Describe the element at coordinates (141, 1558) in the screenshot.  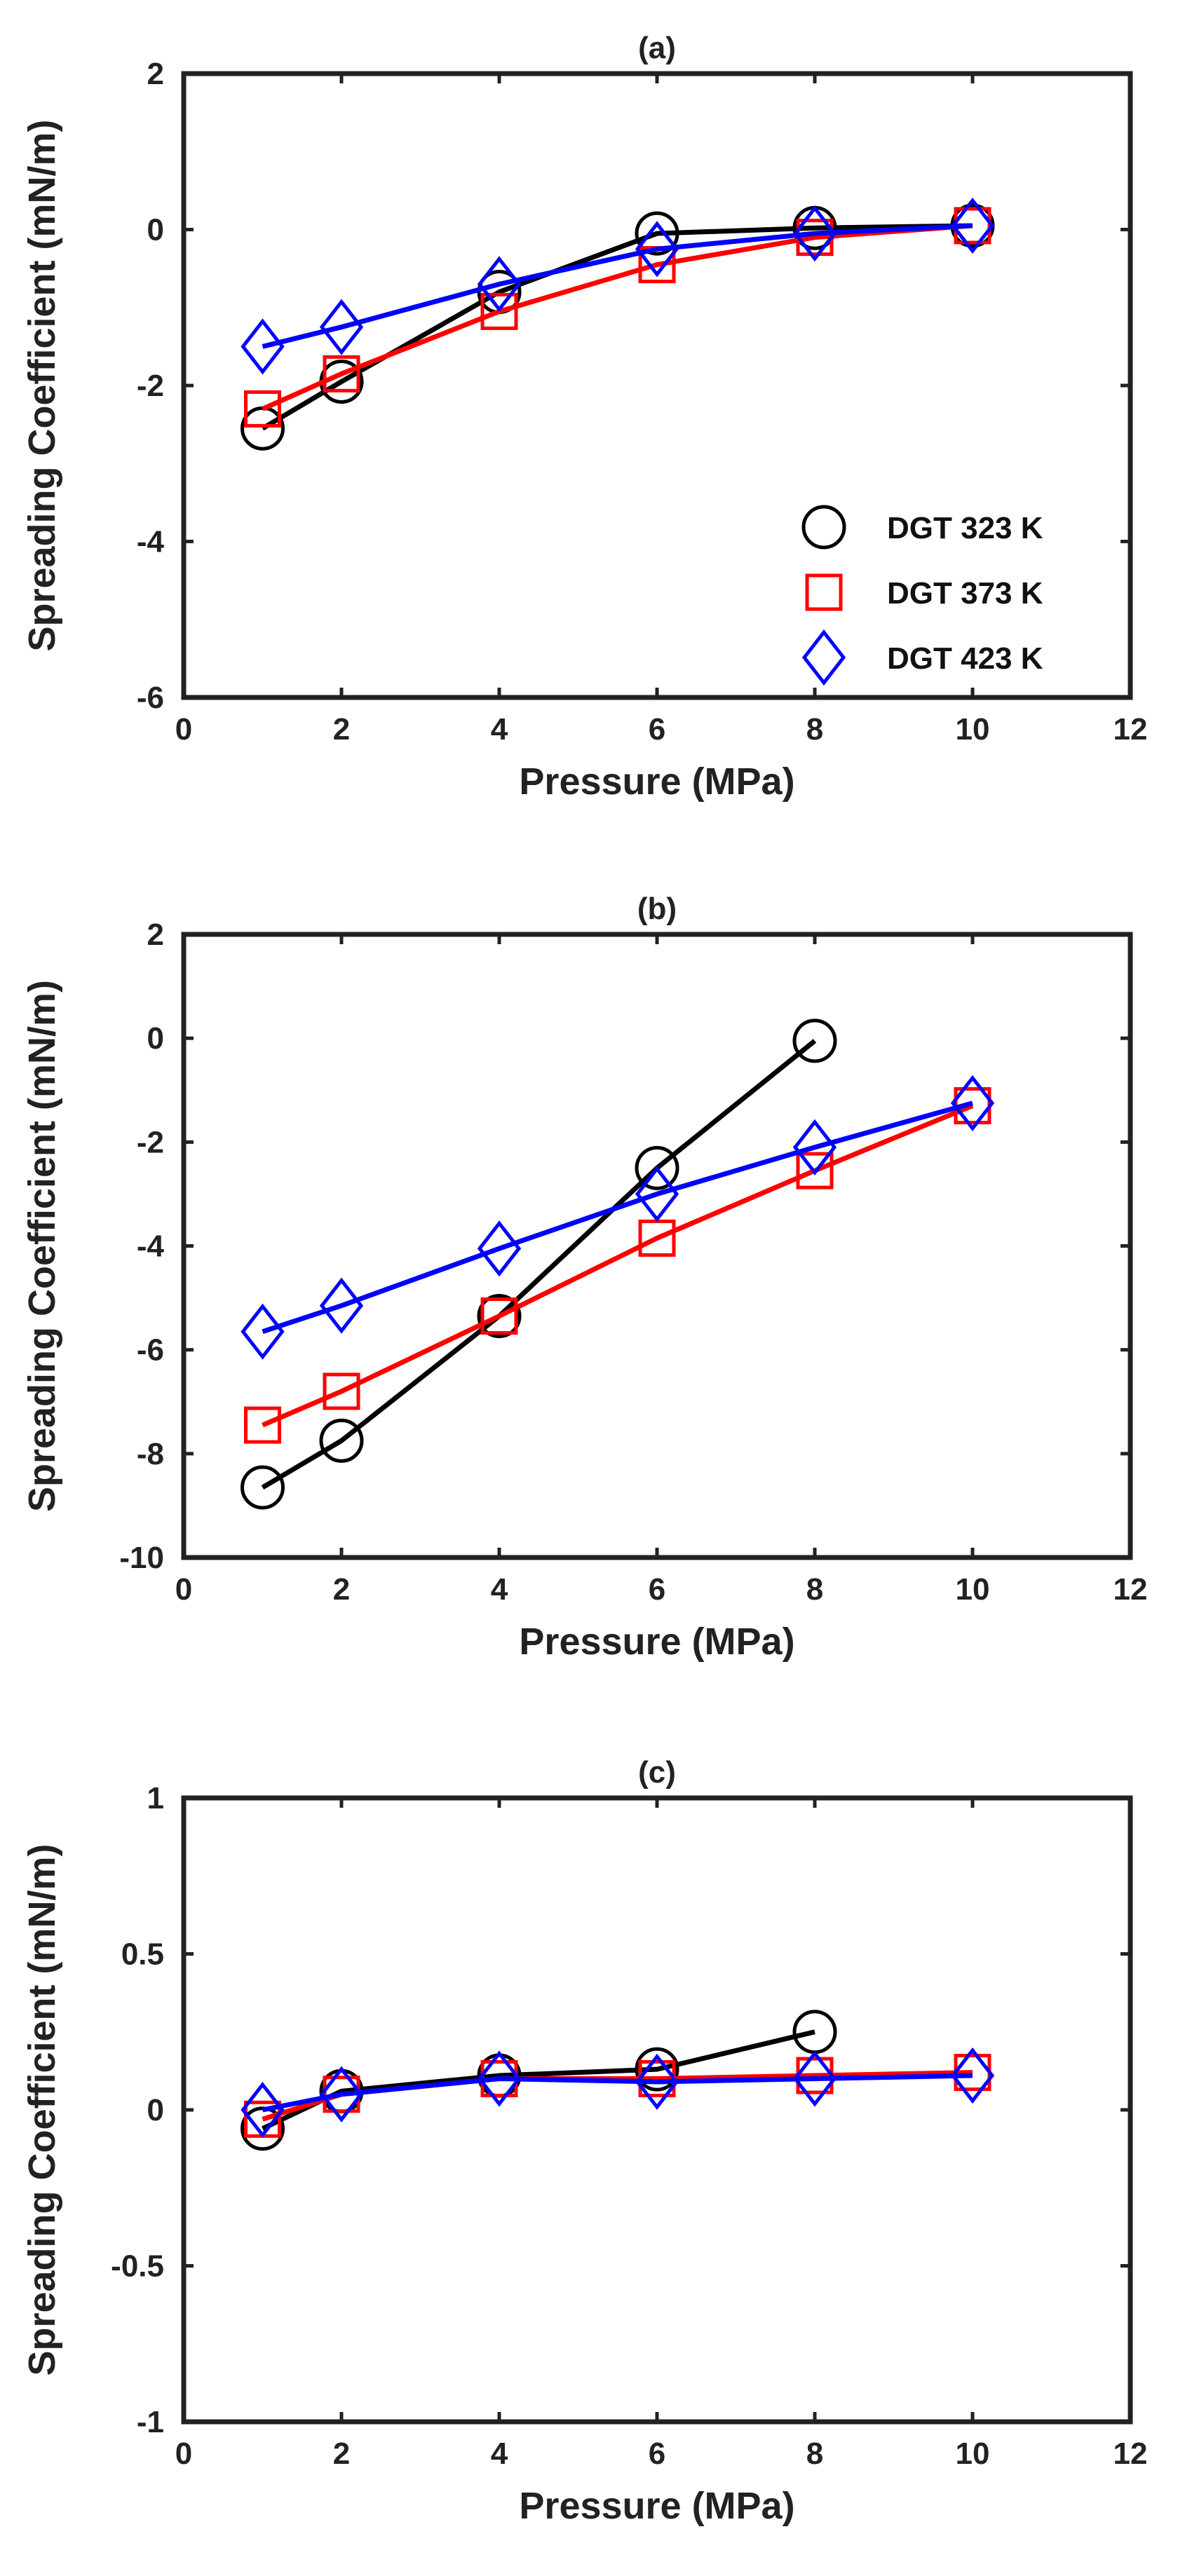
I see `y-tick-label: -10` at that location.